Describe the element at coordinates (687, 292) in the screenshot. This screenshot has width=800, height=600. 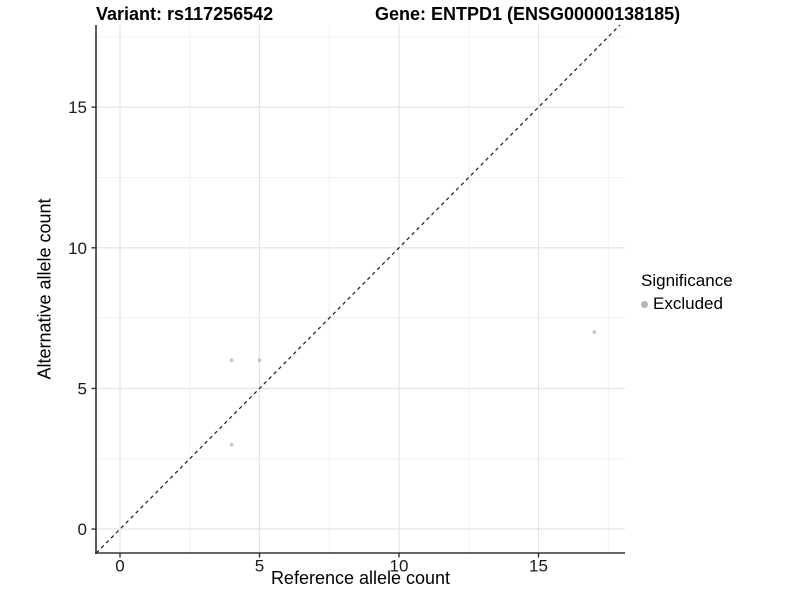
I see `legend: Significance Excluded` at that location.